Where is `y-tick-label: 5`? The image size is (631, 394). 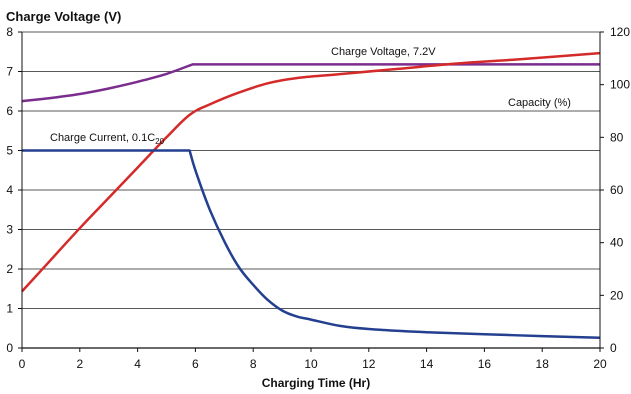
y-tick-label: 5 is located at coordinates (9, 151).